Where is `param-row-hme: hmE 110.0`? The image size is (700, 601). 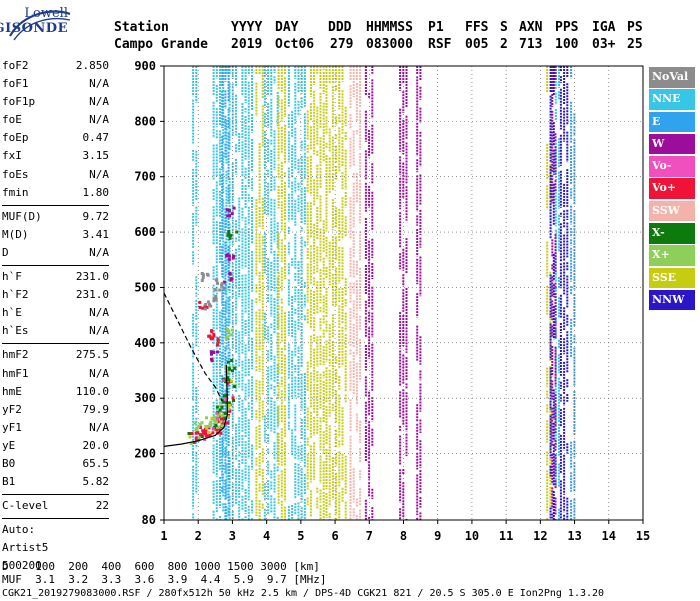
param-row-hme: hmE 110.0 is located at coordinates (55, 392).